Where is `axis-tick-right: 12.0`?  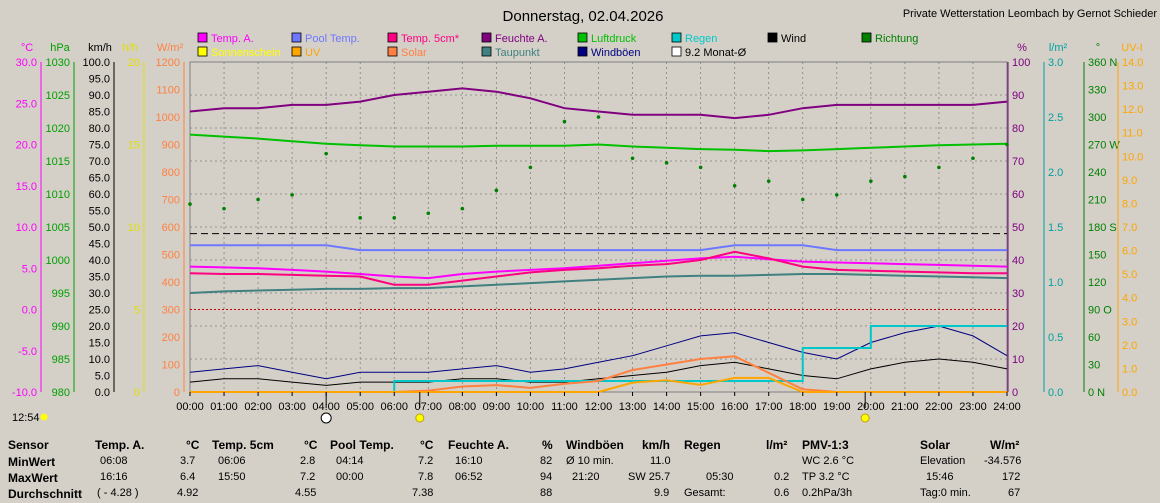 axis-tick-right: 12.0 is located at coordinates (1132, 110).